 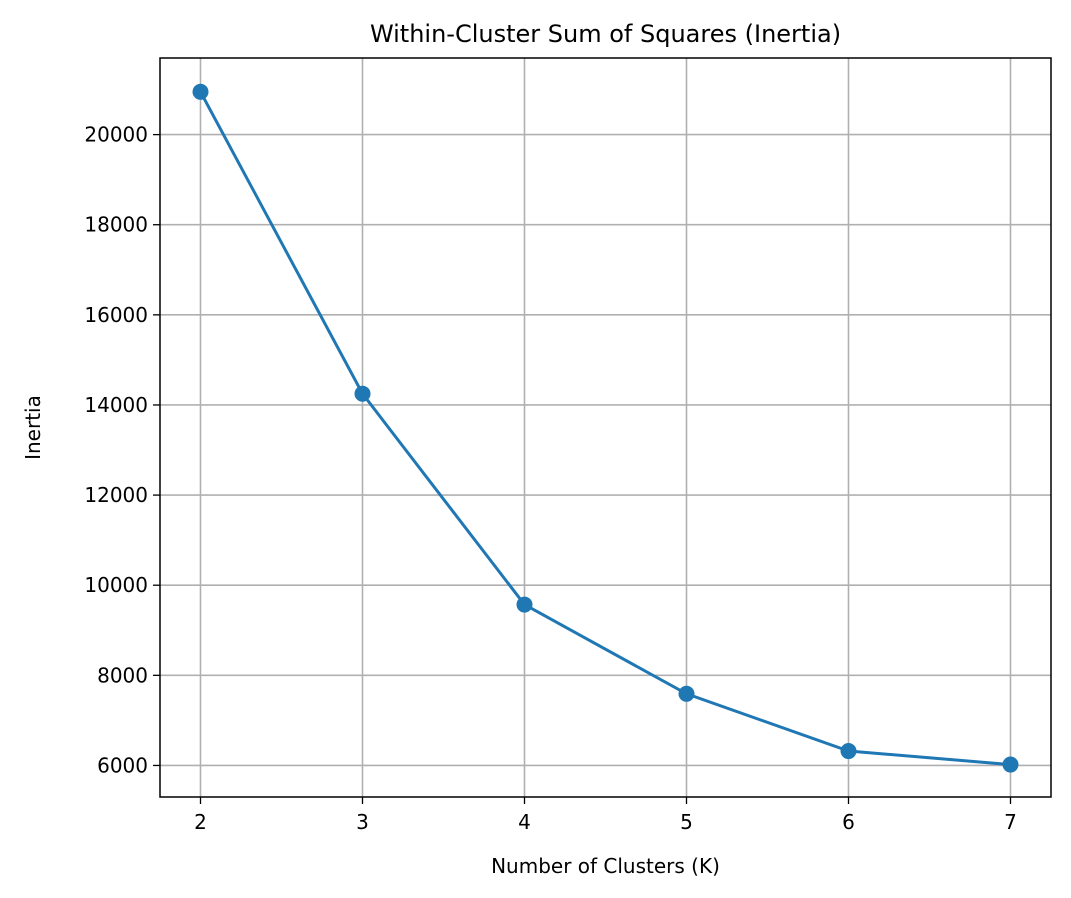 What do you see at coordinates (1010, 822) in the screenshot?
I see `x-tick-label: 7` at bounding box center [1010, 822].